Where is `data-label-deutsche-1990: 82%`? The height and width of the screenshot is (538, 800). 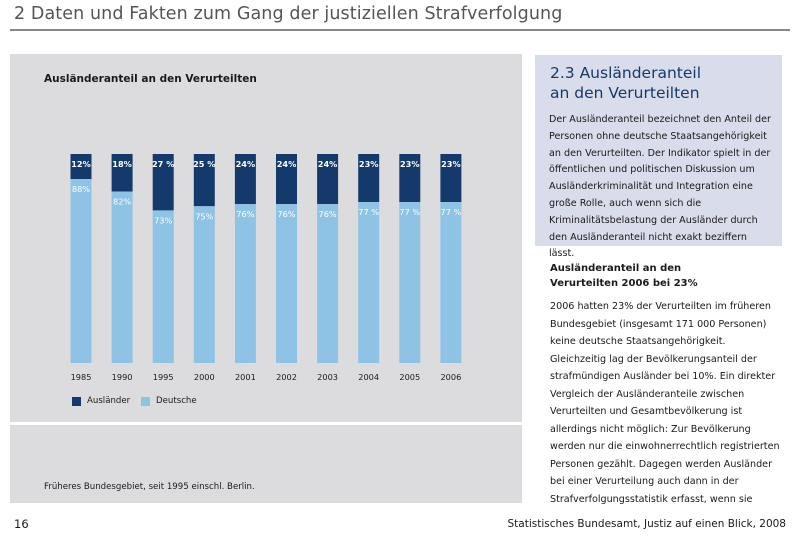 data-label-deutsche-1990: 82% is located at coordinates (122, 202).